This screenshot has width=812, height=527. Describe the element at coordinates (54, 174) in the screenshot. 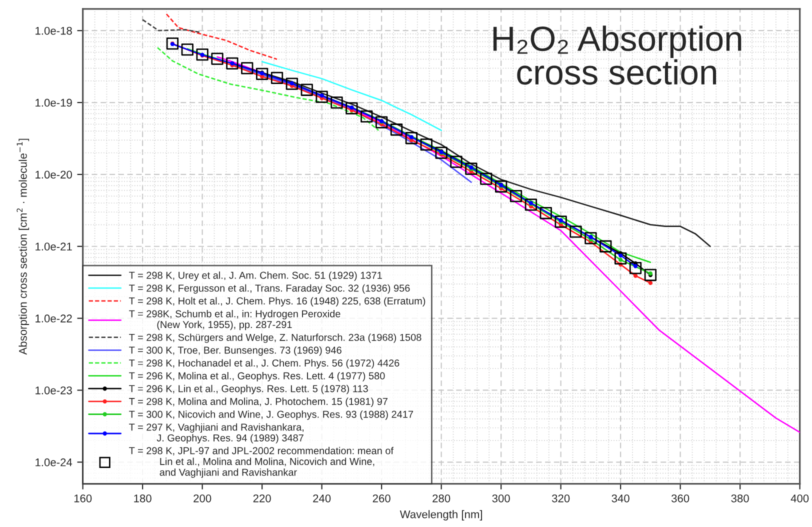

I see `y-tick-label: 1.0e-20` at that location.